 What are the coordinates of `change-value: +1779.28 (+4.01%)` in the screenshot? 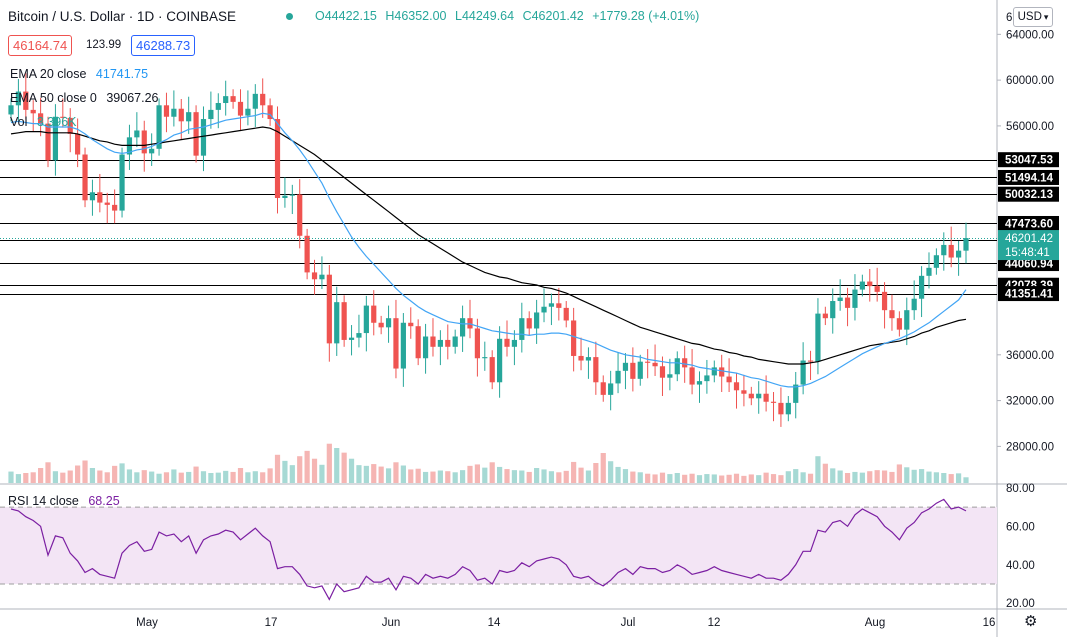 It's located at (646, 16).